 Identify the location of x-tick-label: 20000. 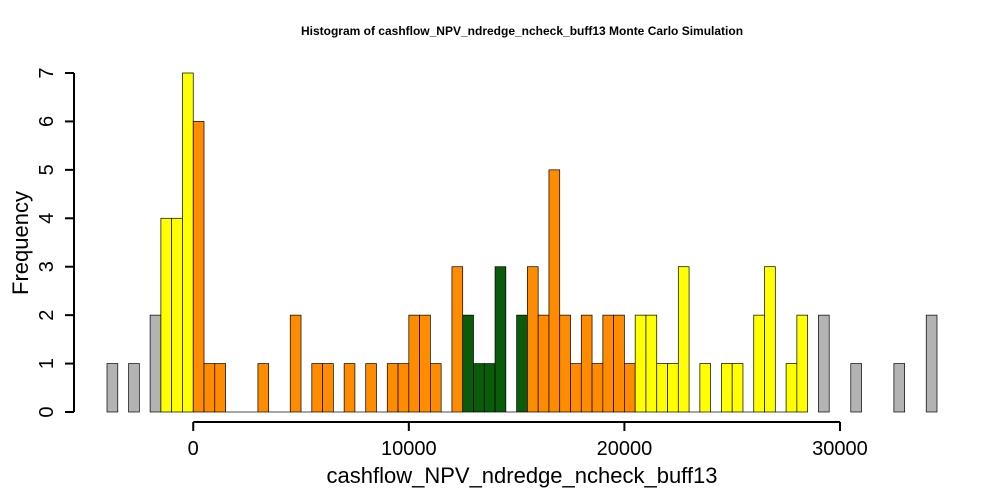
(625, 449).